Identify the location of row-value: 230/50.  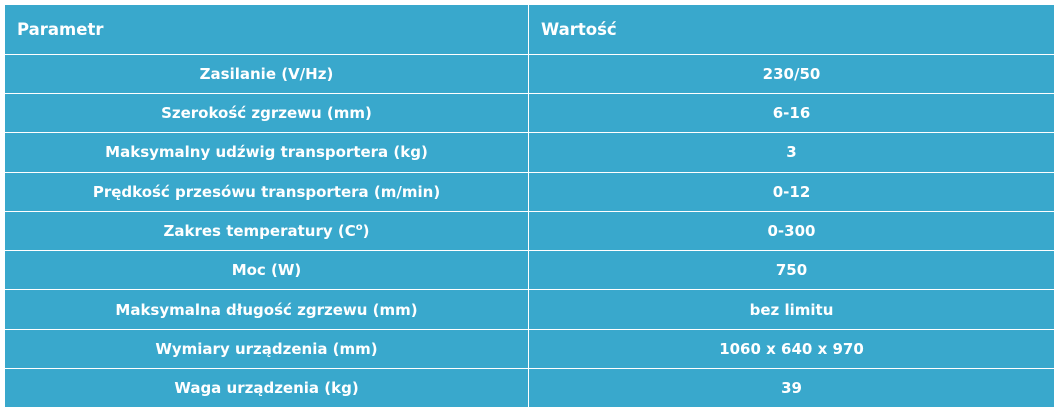
(791, 74).